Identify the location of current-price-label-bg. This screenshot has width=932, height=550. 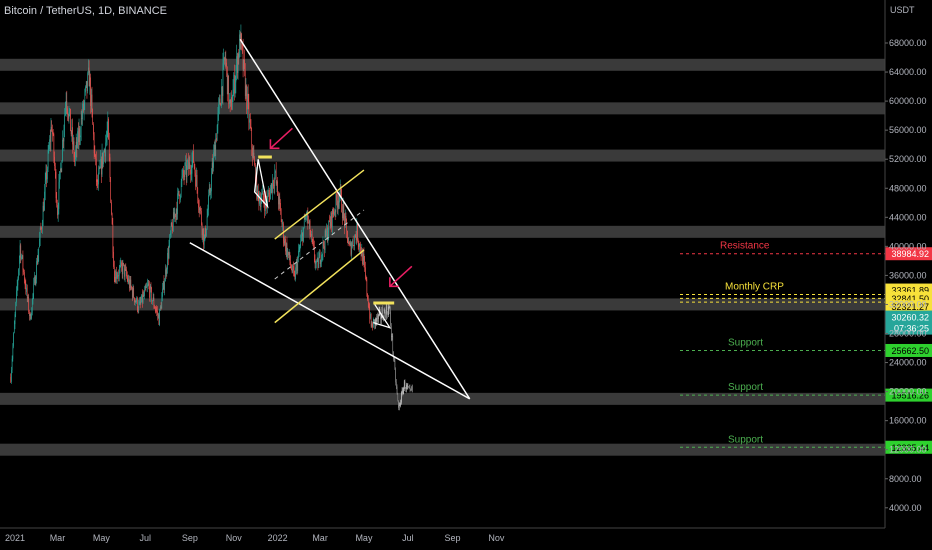
(908, 322).